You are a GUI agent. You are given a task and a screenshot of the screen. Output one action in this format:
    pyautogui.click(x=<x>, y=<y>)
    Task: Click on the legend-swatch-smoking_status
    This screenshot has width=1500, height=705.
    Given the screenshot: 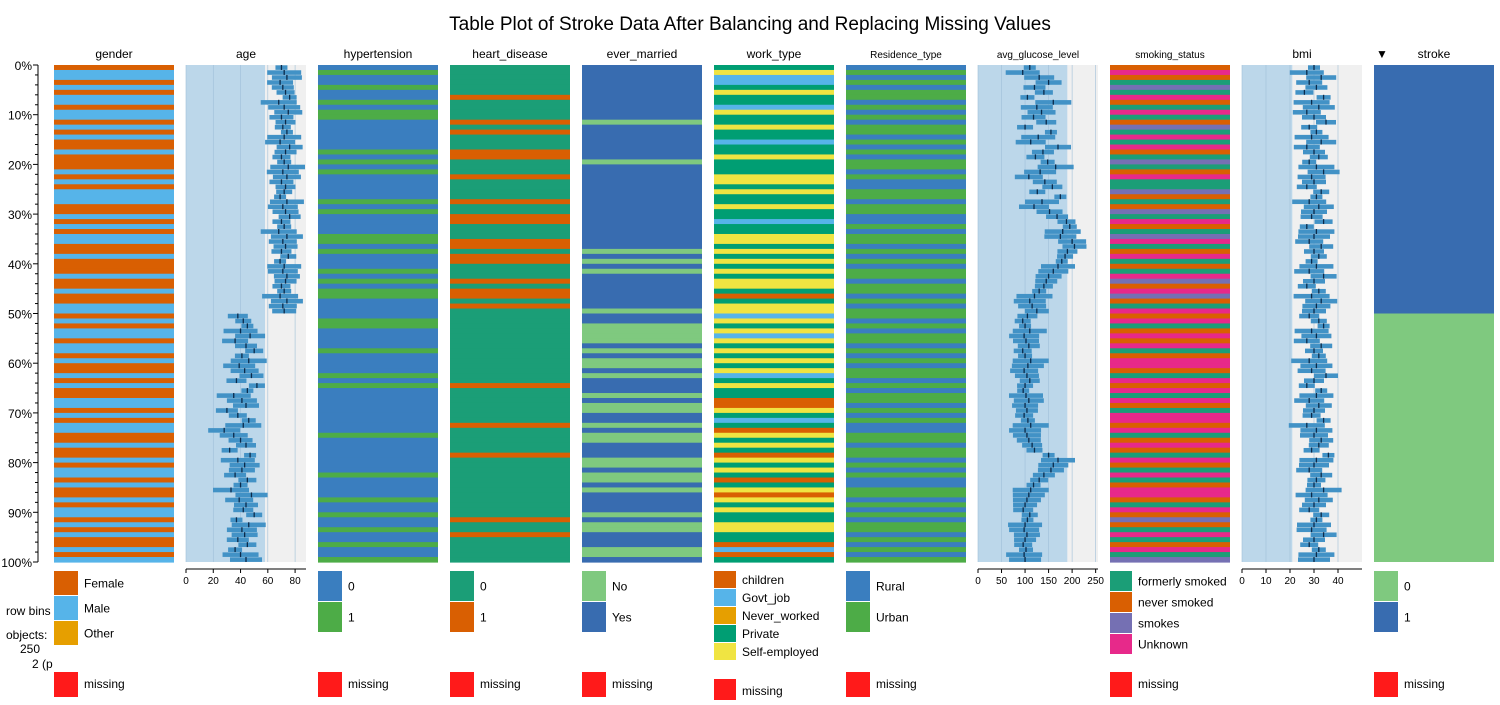 What is the action you would take?
    pyautogui.click(x=1121, y=644)
    